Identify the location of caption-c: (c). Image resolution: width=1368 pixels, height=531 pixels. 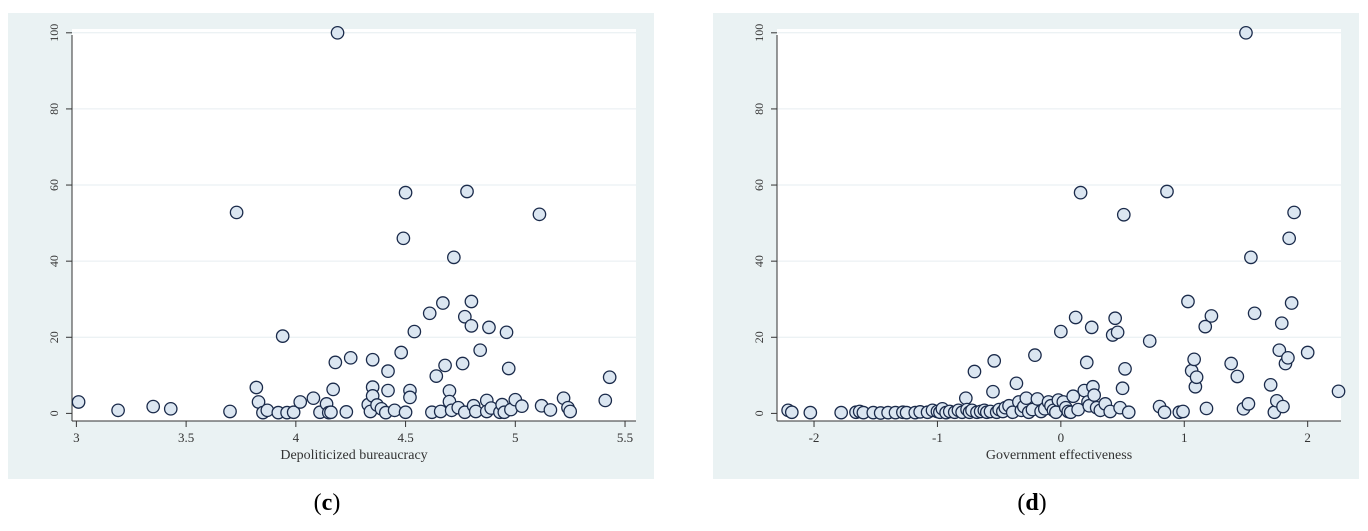
(327, 503).